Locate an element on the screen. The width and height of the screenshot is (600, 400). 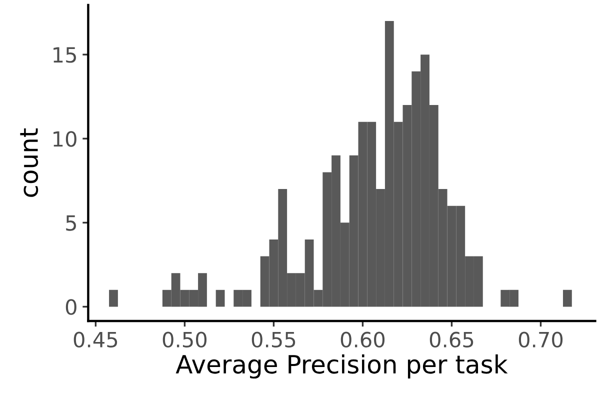
y-axis-title: count is located at coordinates (29, 162).